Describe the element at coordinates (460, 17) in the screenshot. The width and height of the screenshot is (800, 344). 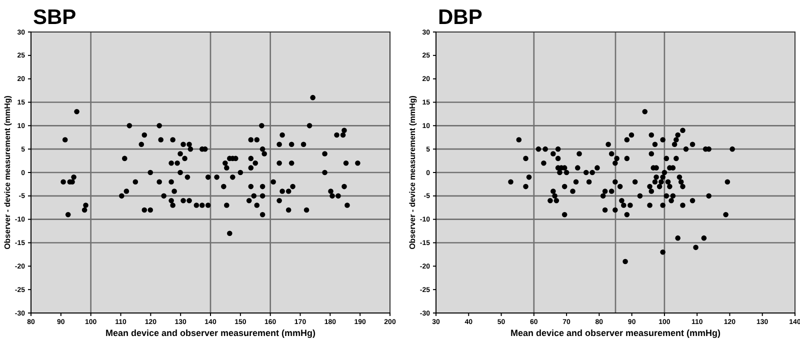
I see `chart-title: DBP` at that location.